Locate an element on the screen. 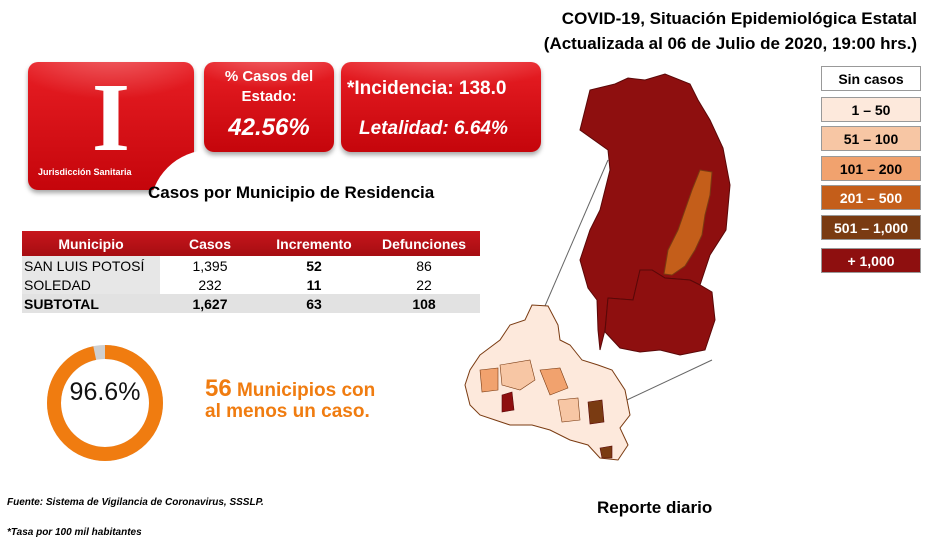 Image resolution: width=931 pixels, height=548 pixels. rate-note: *Tasa por 100 mil habitantes is located at coordinates (74, 532).